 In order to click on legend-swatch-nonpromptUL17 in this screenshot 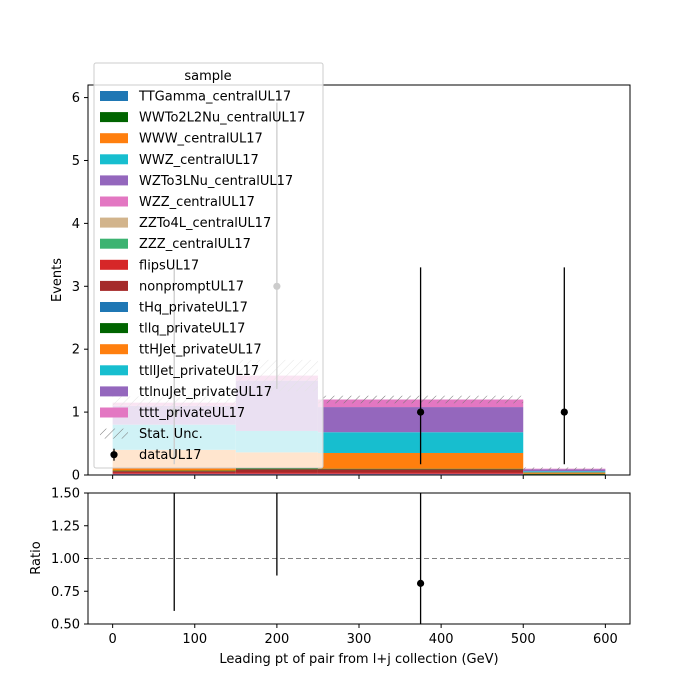, I will do `click(114, 285)`.